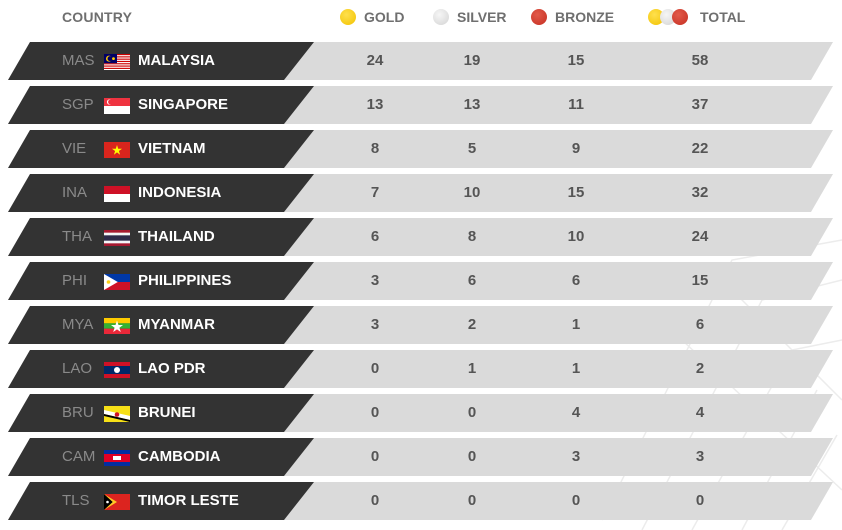 Image resolution: width=842 pixels, height=530 pixels. I want to click on brunei-flag-icon, so click(117, 414).